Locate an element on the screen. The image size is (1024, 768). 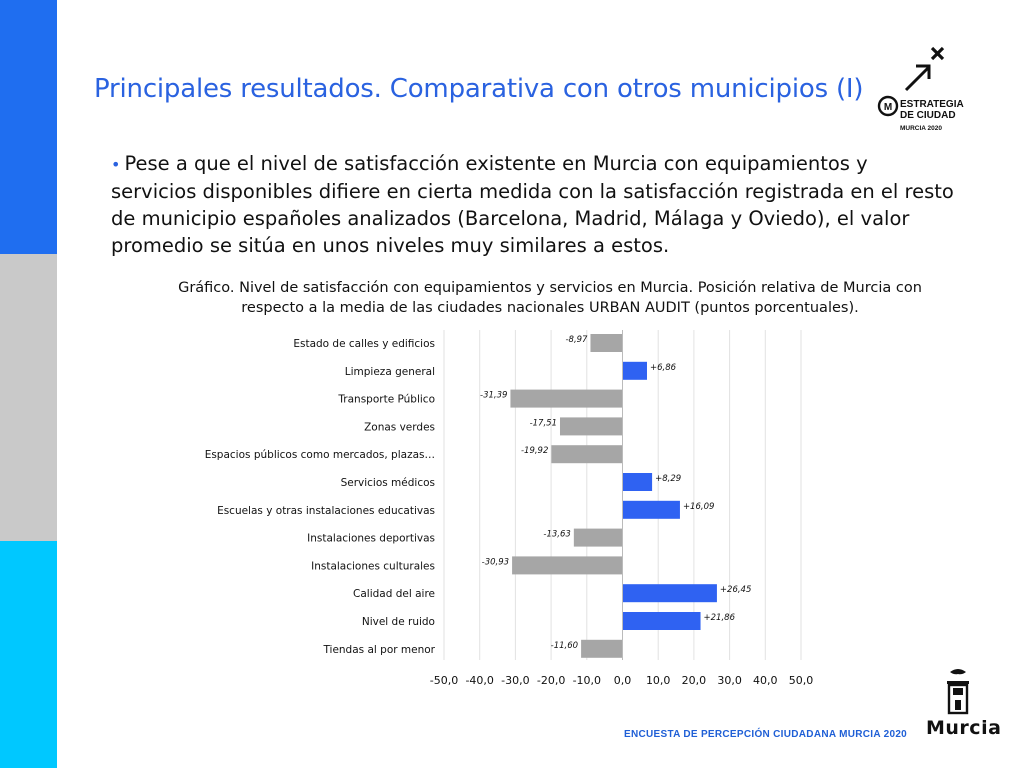
category-label: Servicios médicos is located at coordinates (388, 483).